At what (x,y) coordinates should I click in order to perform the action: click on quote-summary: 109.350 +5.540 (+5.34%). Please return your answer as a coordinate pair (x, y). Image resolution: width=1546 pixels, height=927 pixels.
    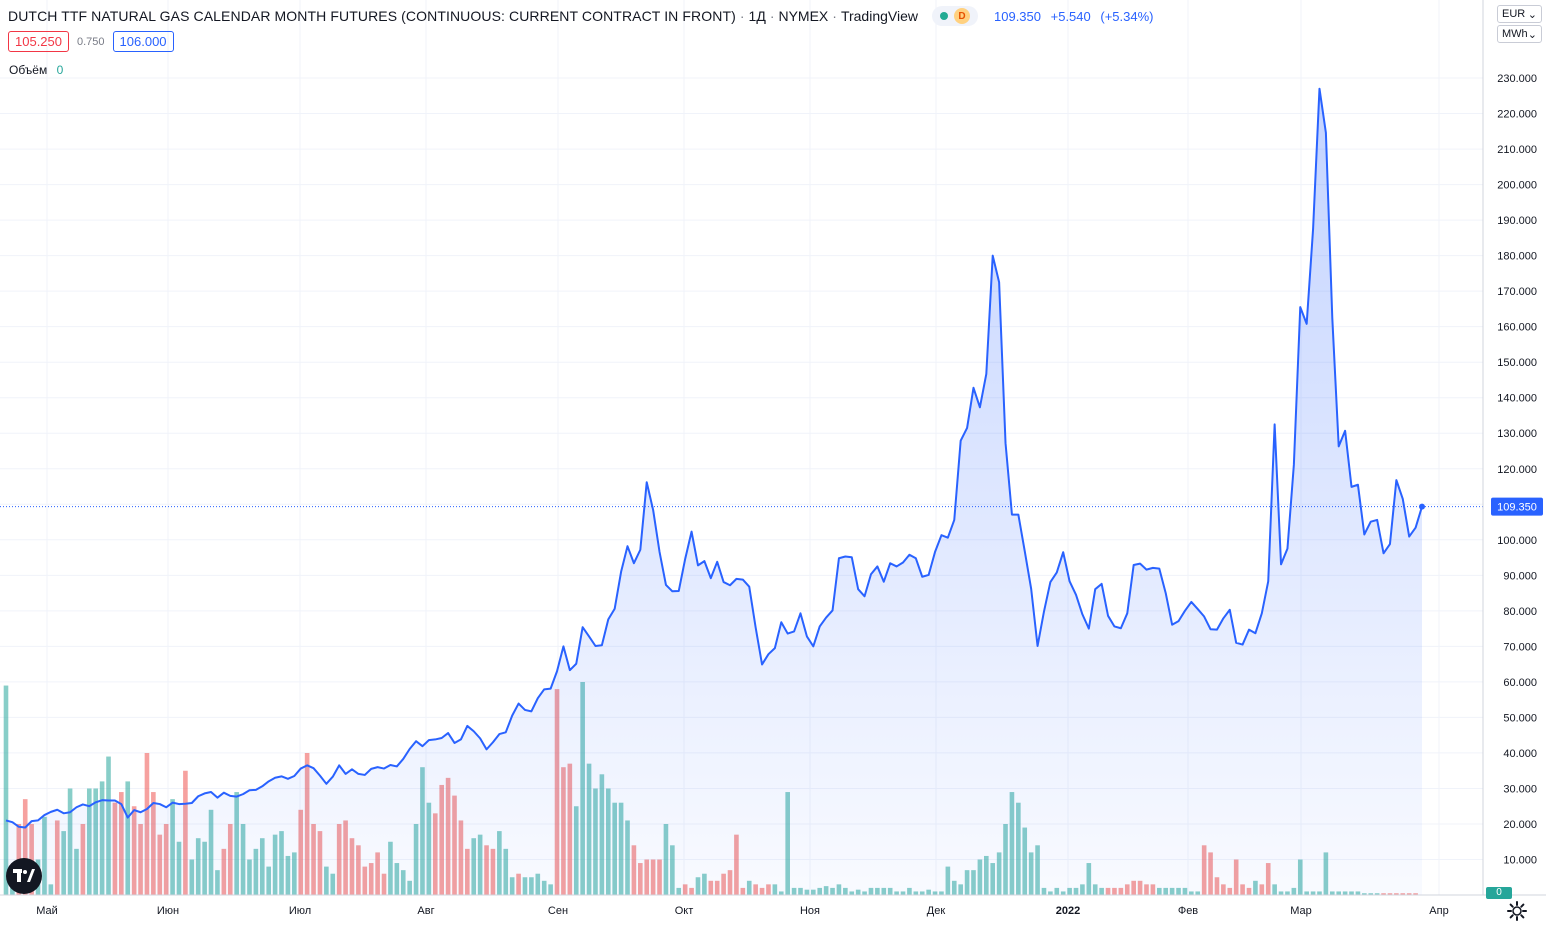
    Looking at the image, I should click on (1077, 16).